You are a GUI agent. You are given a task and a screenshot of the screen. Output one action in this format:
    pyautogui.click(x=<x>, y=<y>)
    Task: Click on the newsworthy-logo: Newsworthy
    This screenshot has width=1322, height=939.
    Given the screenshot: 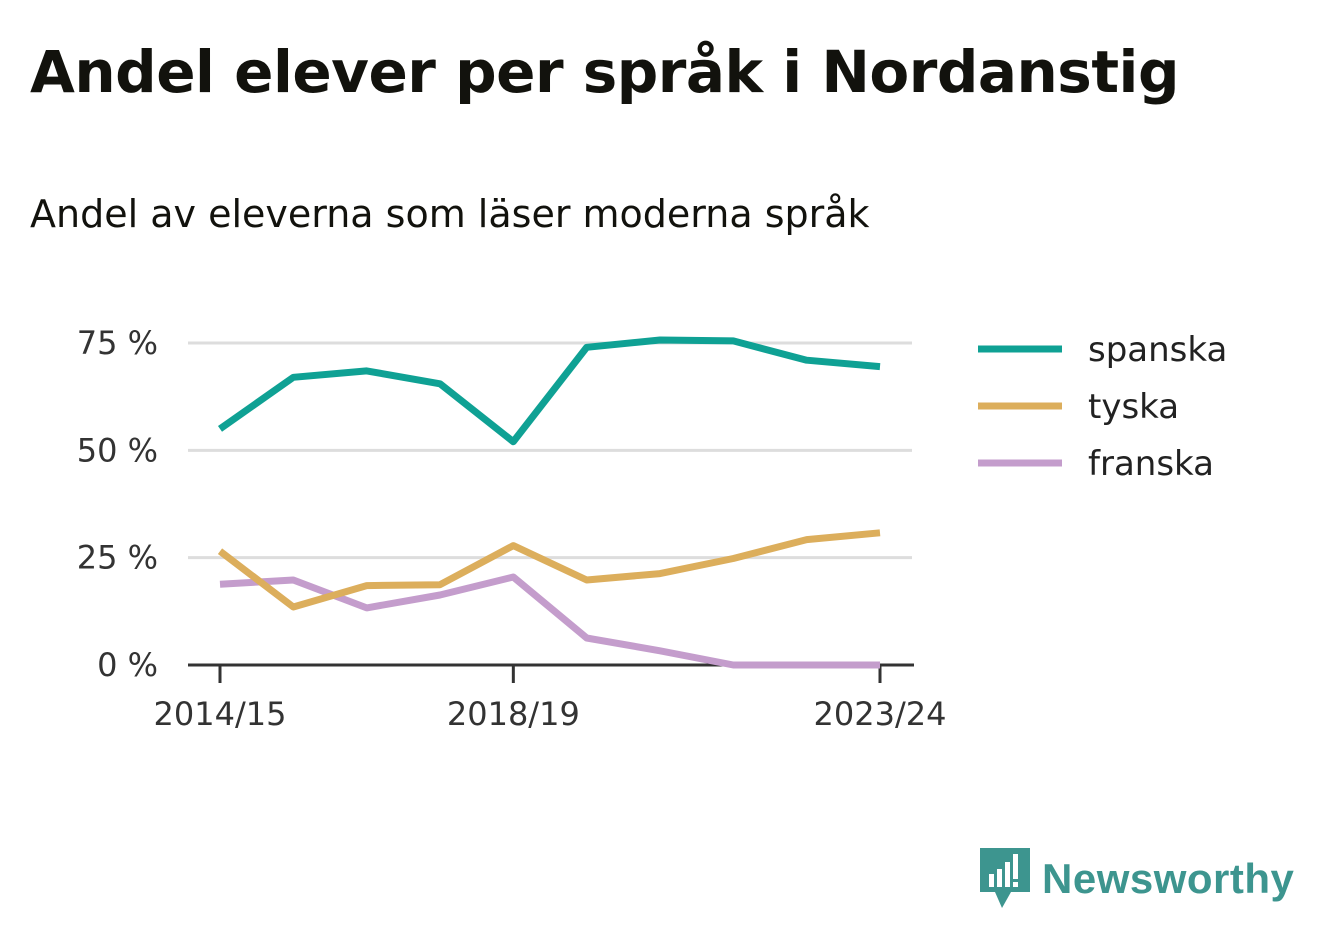 What is the action you would take?
    pyautogui.click(x=1137, y=879)
    